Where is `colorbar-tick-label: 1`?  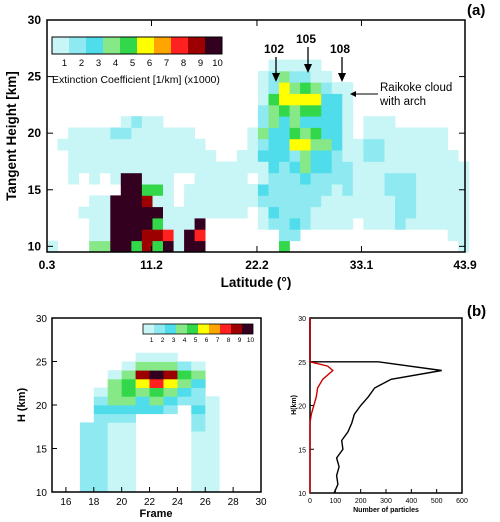 colorbar-tick-label: 1 is located at coordinates (152, 340).